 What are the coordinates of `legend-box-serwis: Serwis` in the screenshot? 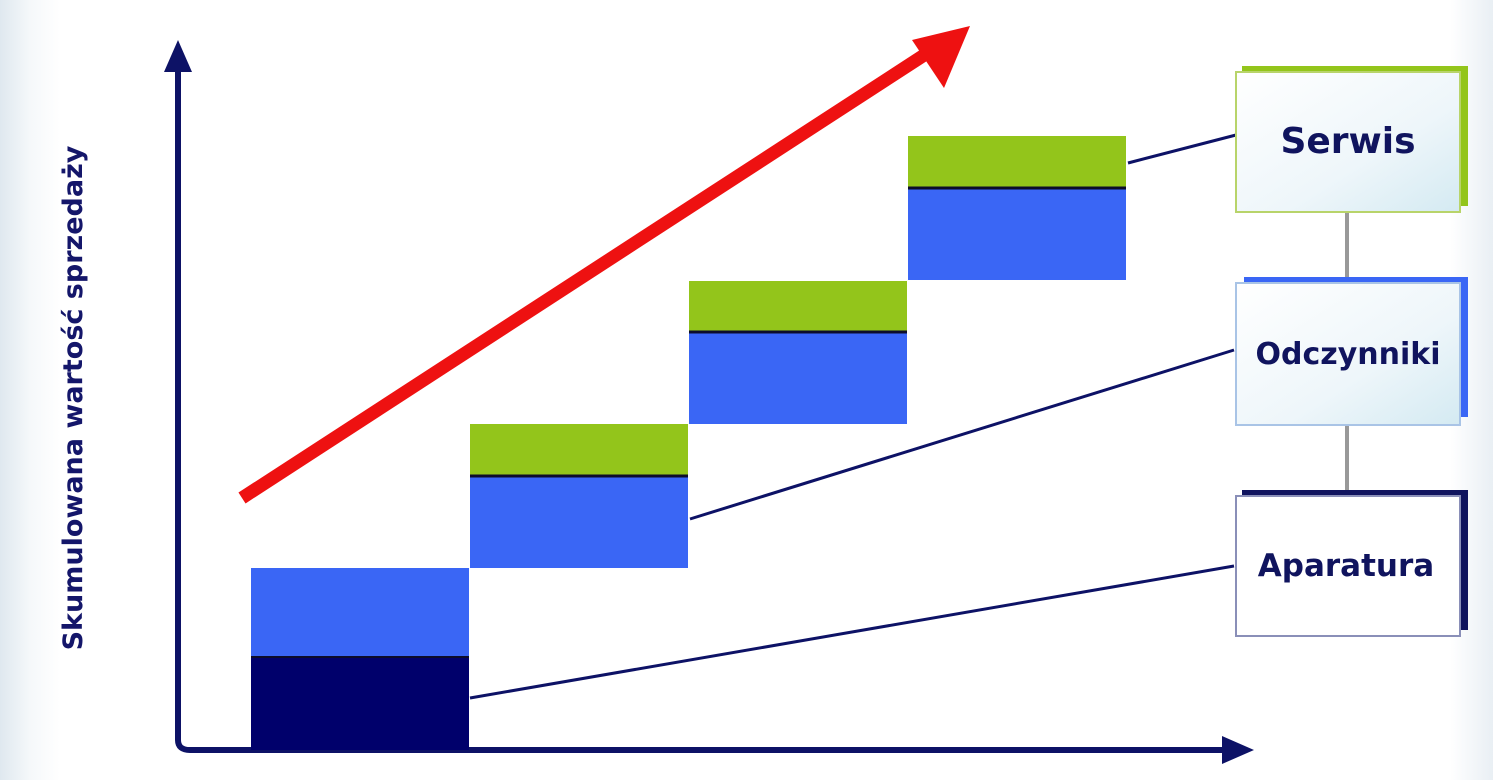 It's located at (1351, 139).